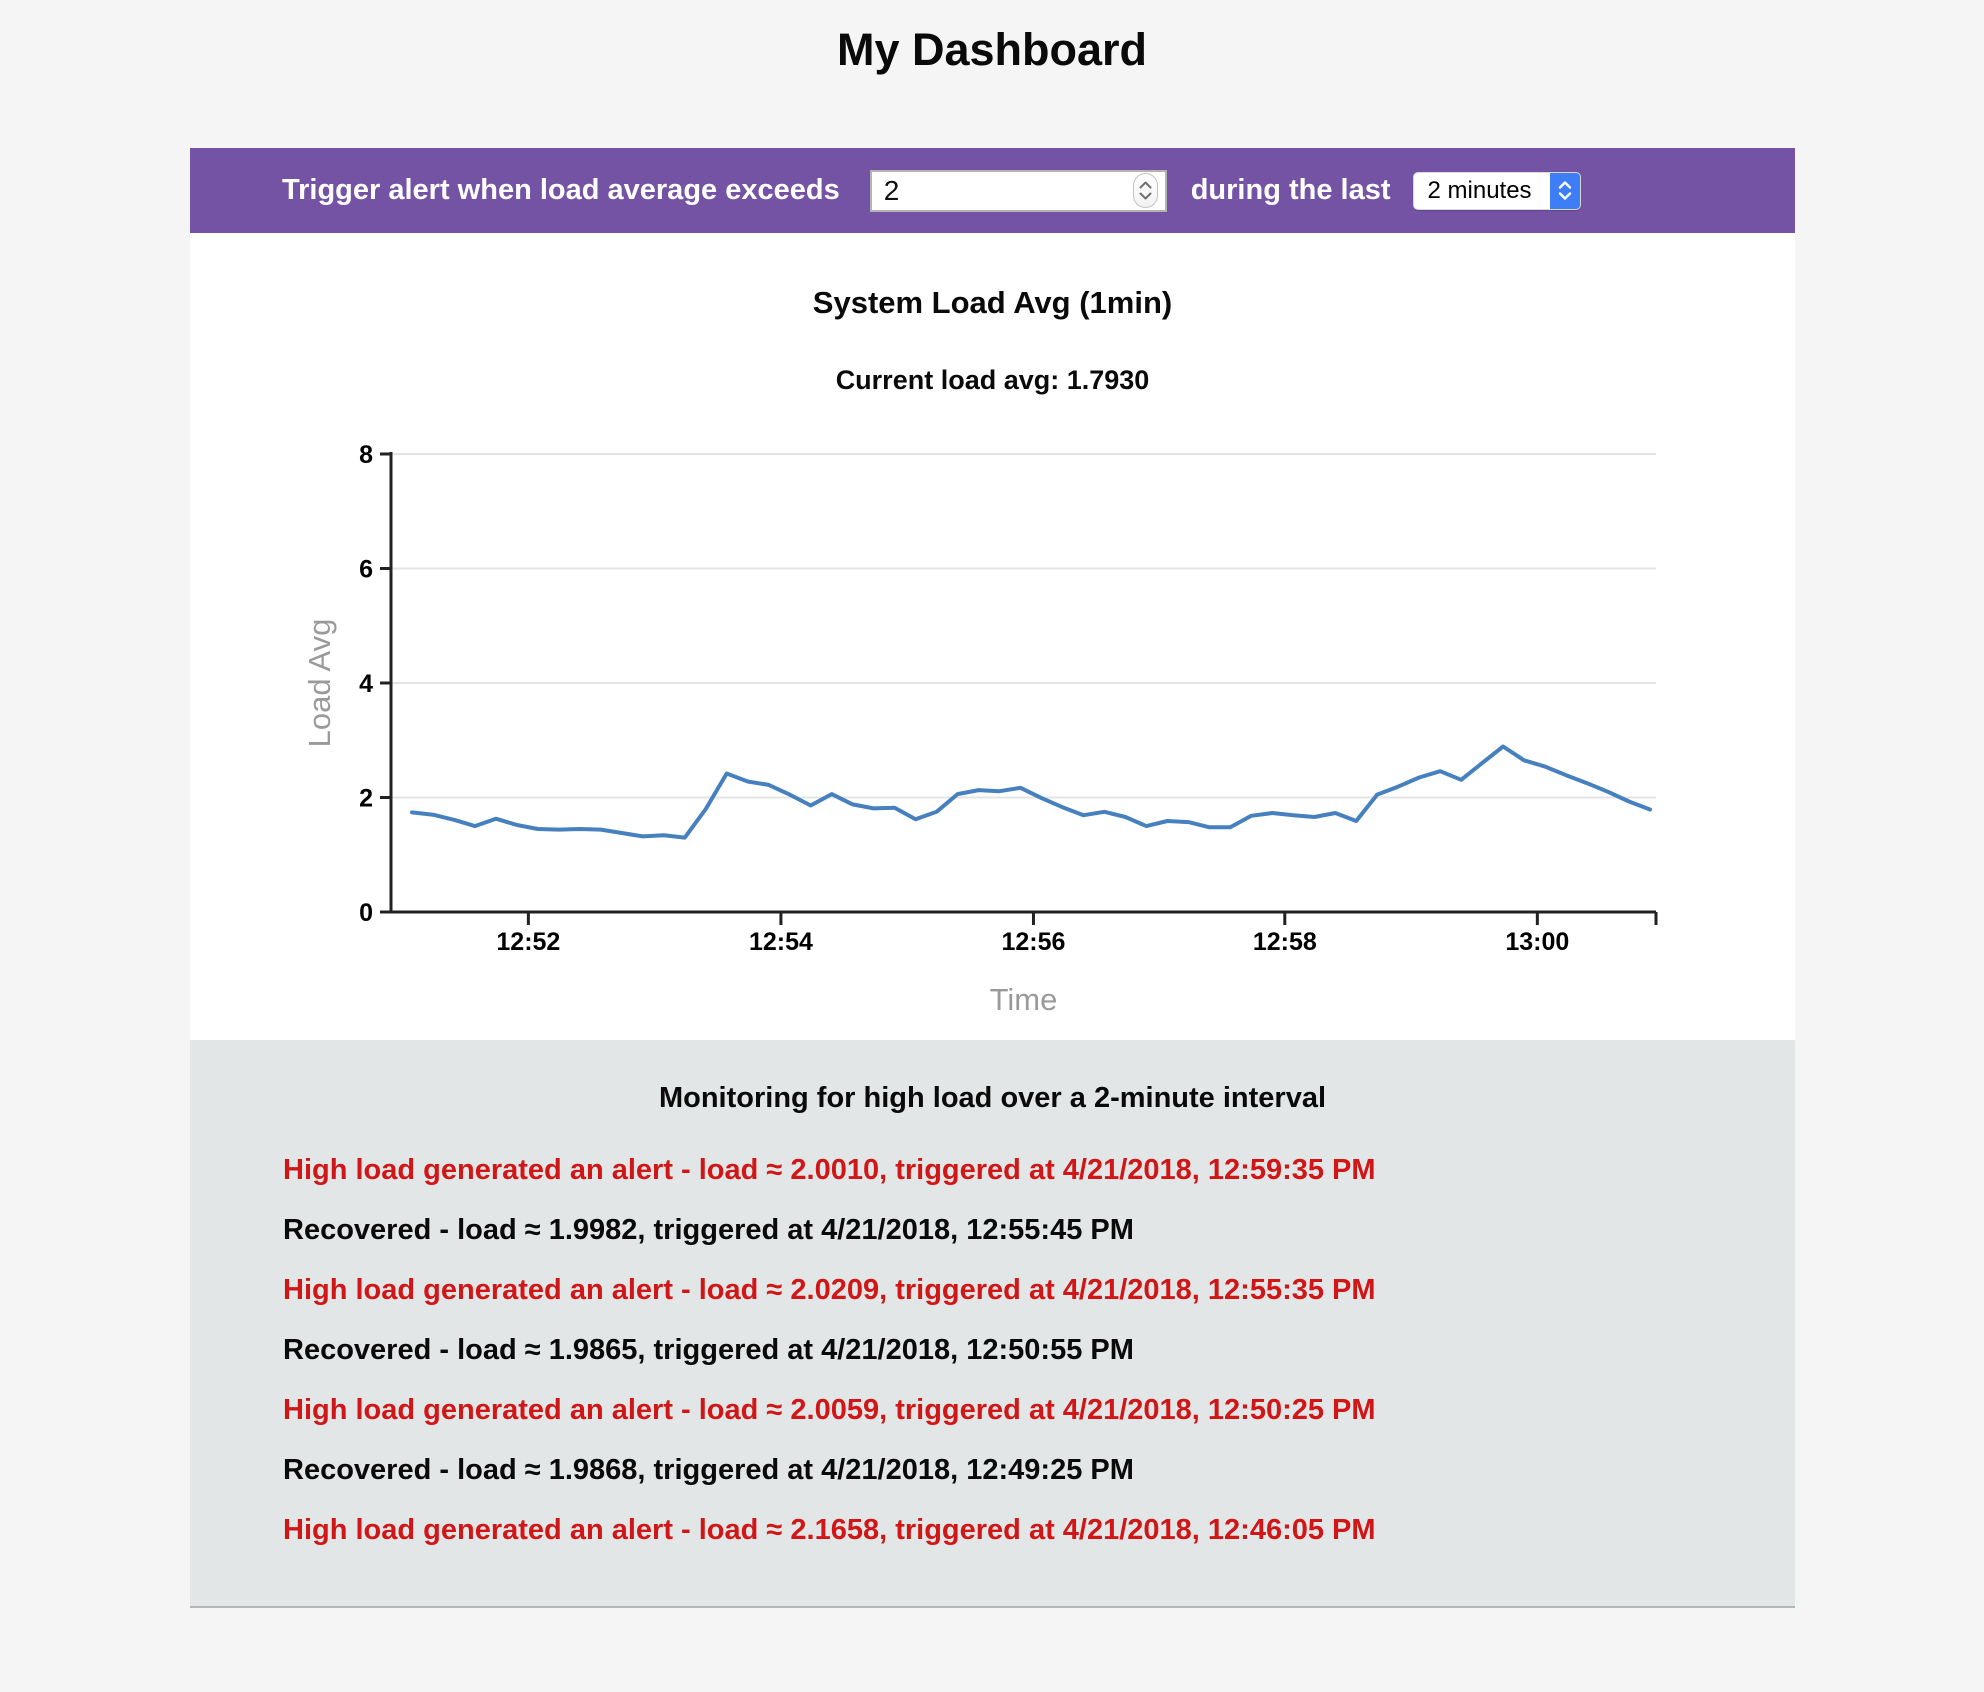 The height and width of the screenshot is (1692, 1984). I want to click on svg-text: 4, so click(366, 684).